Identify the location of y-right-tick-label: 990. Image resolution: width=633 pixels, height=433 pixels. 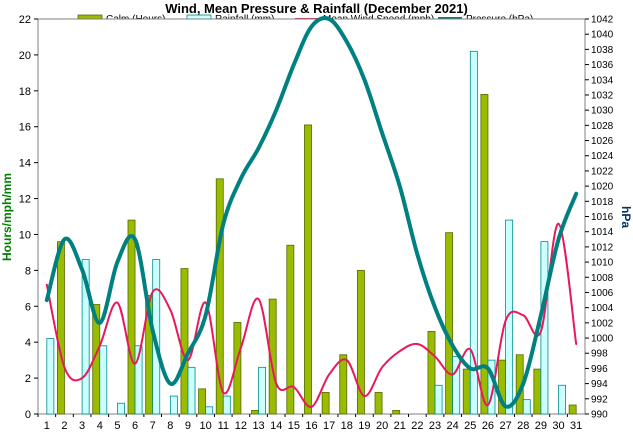
(599, 415).